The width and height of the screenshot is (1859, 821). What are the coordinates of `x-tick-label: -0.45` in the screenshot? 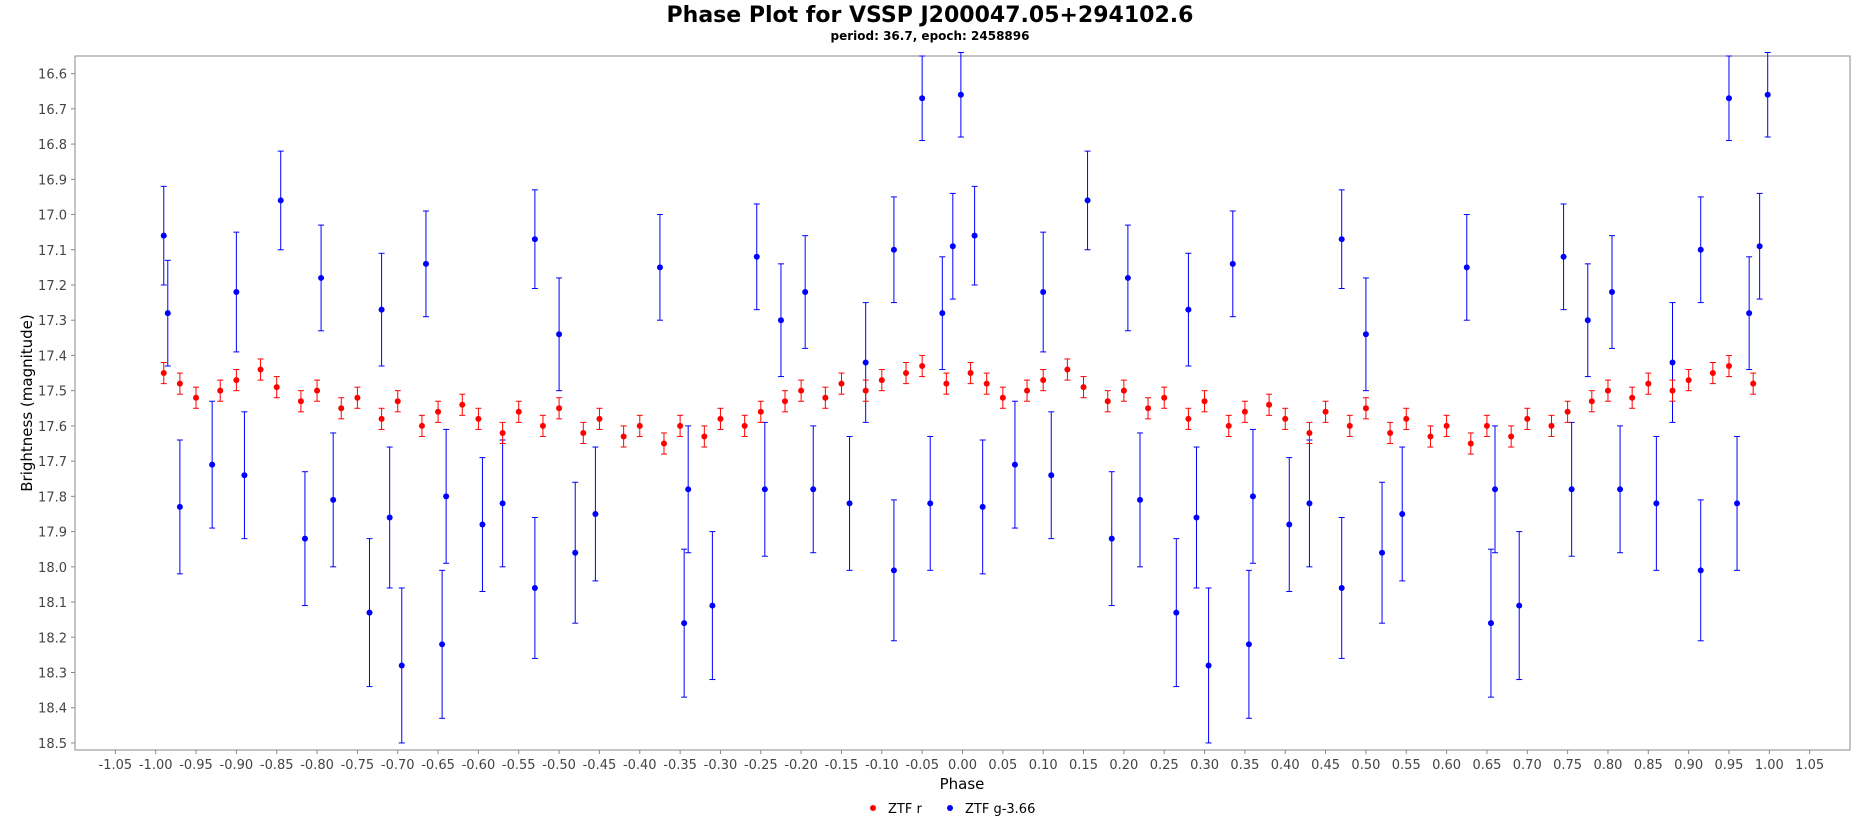 It's located at (600, 765).